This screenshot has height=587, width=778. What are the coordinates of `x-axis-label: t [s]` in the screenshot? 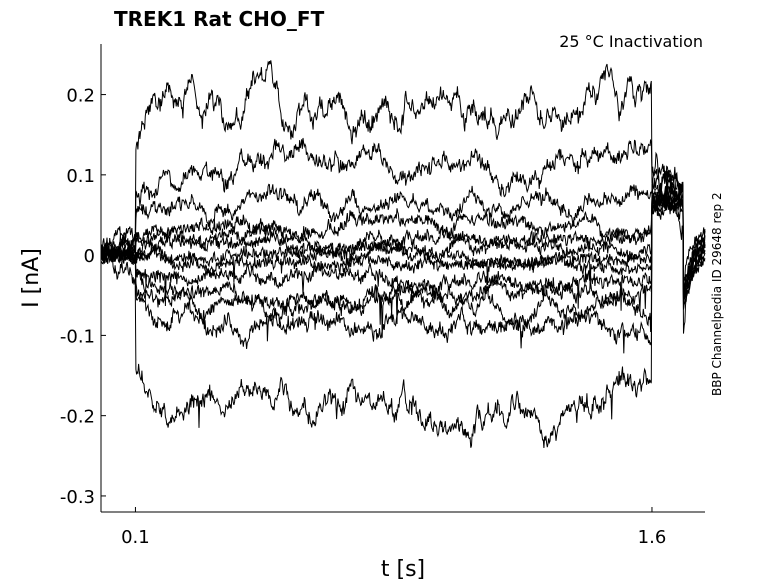 It's located at (403, 569).